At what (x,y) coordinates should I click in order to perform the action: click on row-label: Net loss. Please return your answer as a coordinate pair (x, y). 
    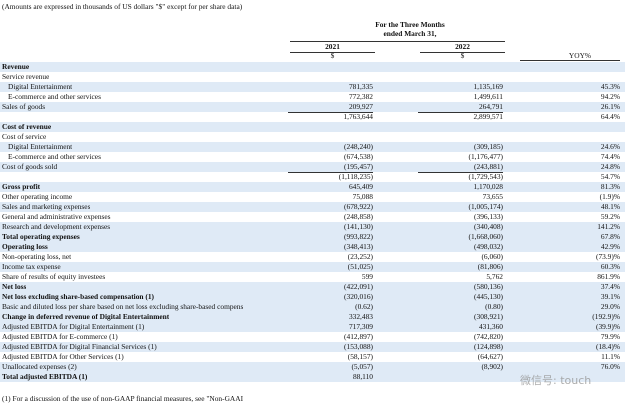
    Looking at the image, I should click on (14, 286).